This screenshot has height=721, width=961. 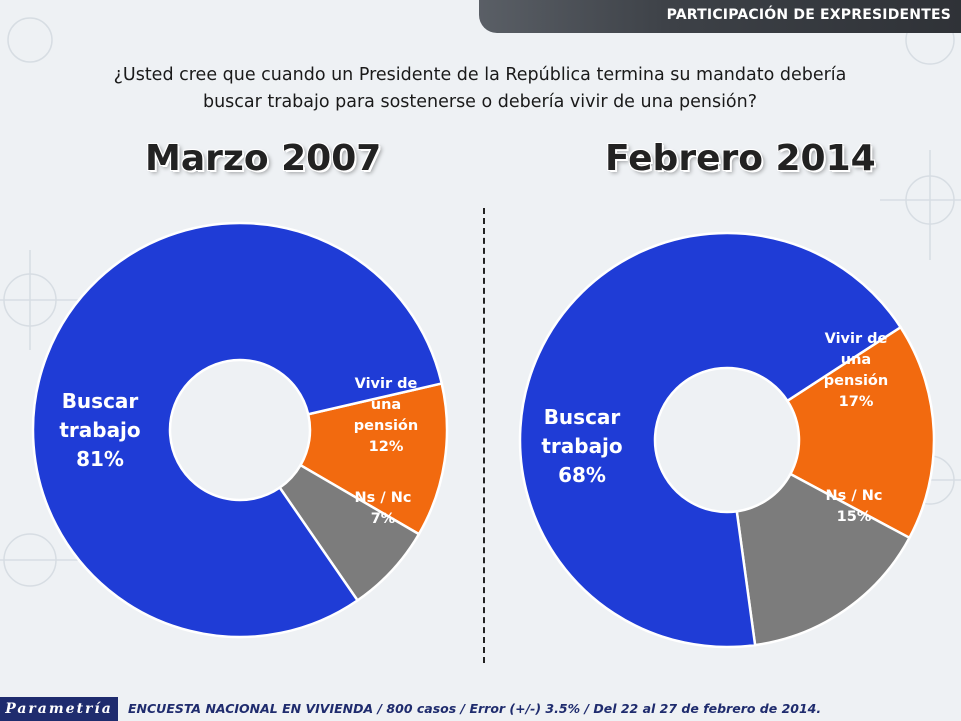 I want to click on slice-label-0-1: Vivir de una pensión 12%, so click(x=386, y=415).